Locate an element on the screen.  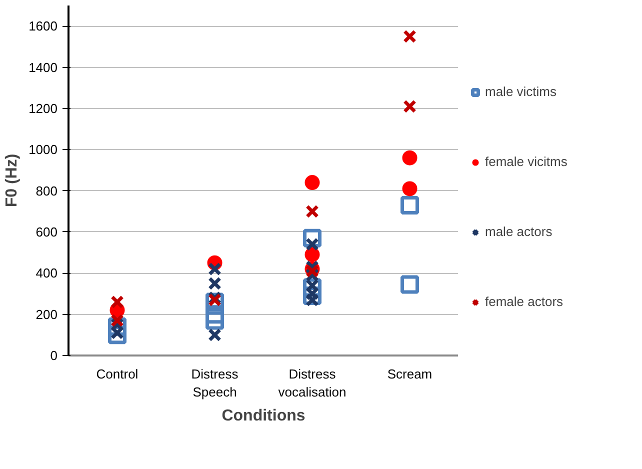
x-axis-title: Conditions is located at coordinates (264, 416).